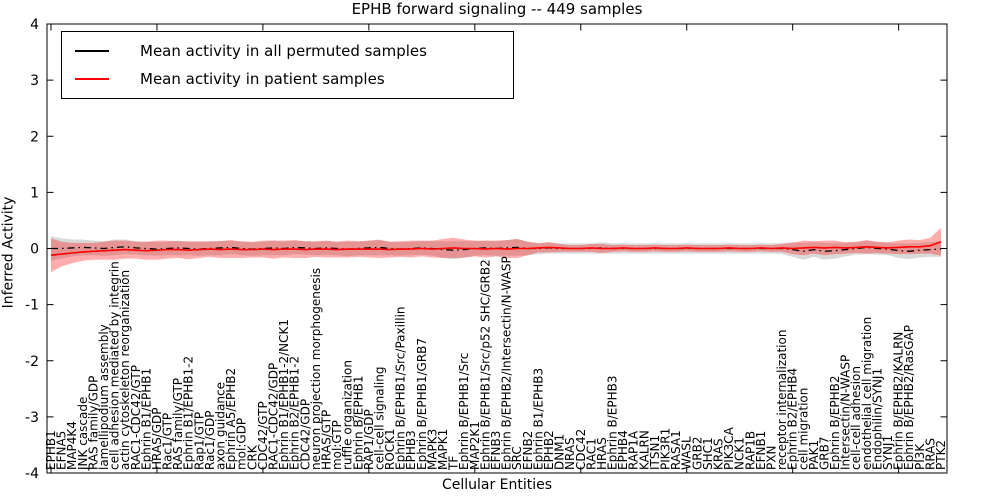  I want to click on x-tick-label: RASA1, so click(676, 450).